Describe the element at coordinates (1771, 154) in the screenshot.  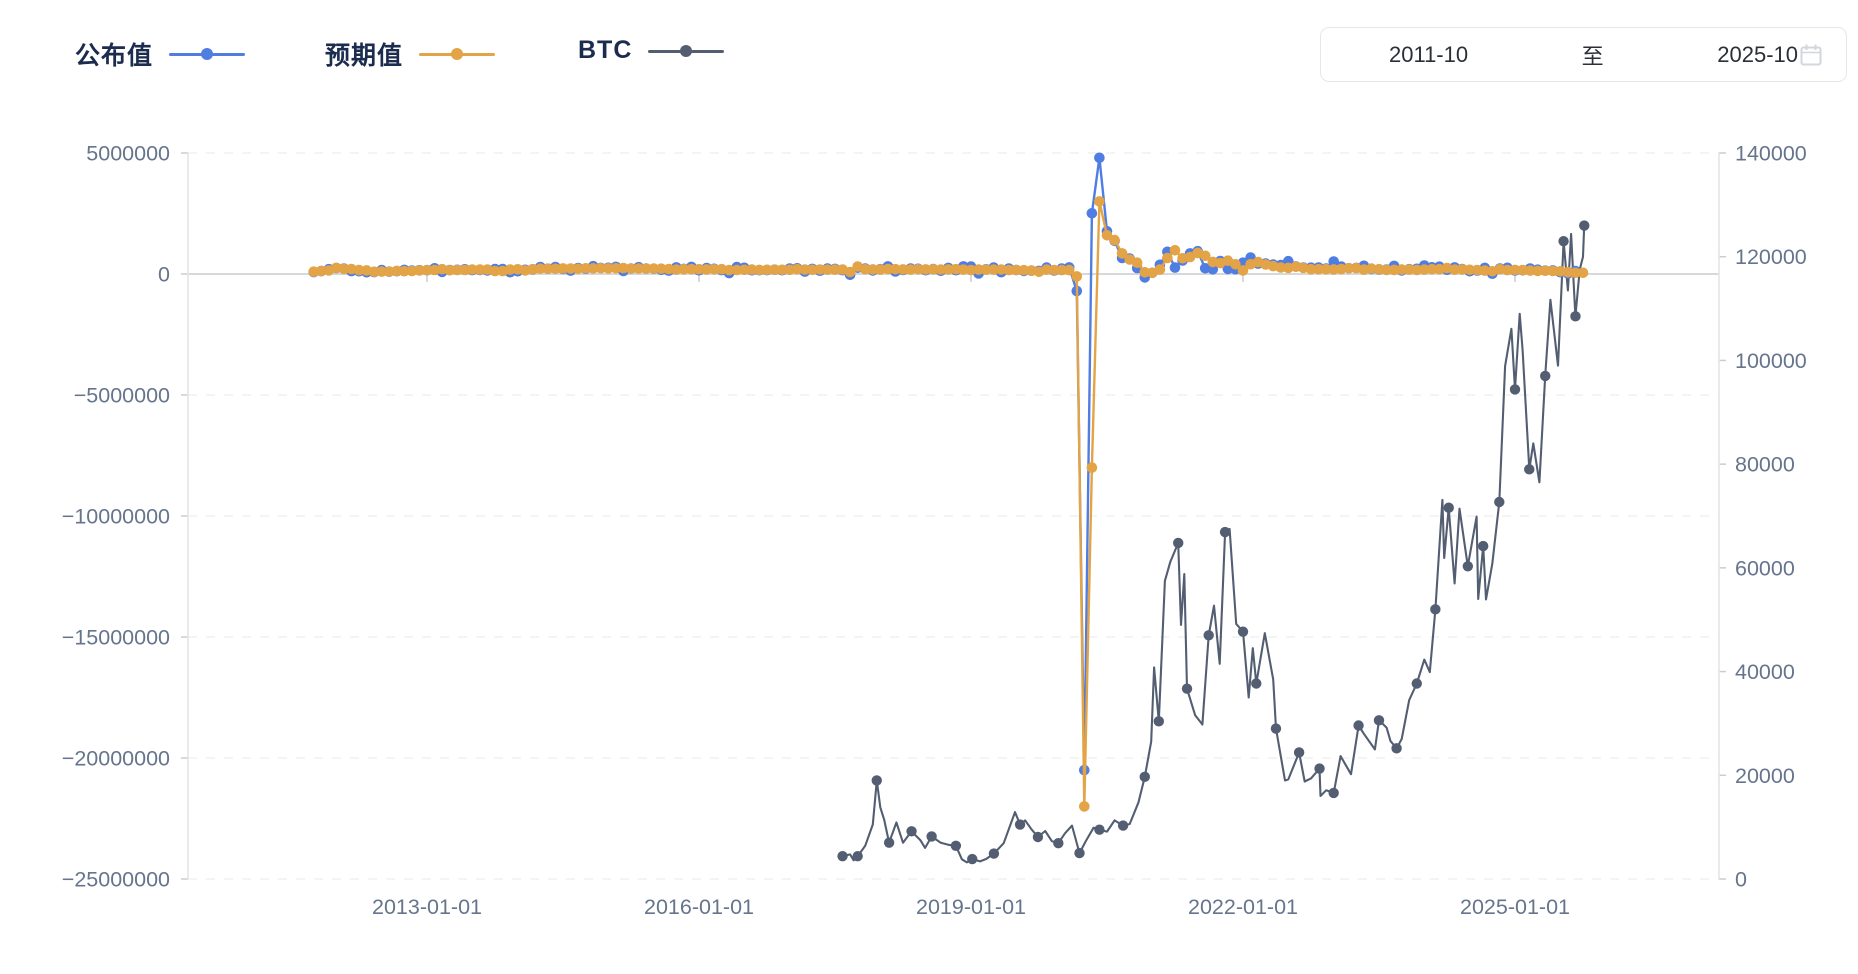
I see `right-axis-tick-label: 140000` at that location.